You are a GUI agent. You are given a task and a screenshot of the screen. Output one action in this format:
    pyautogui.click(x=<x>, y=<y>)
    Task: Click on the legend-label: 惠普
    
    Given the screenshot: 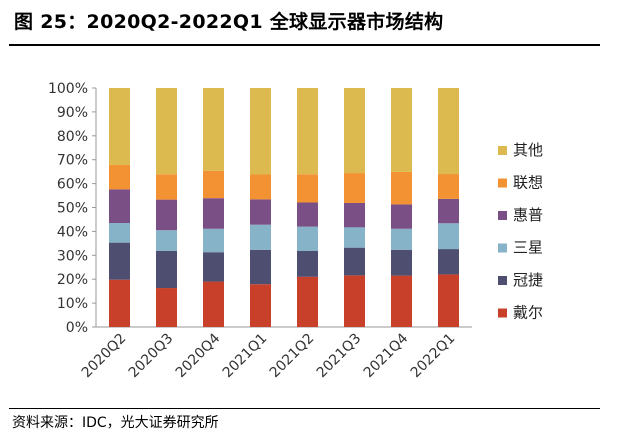 What is the action you would take?
    pyautogui.click(x=528, y=215)
    